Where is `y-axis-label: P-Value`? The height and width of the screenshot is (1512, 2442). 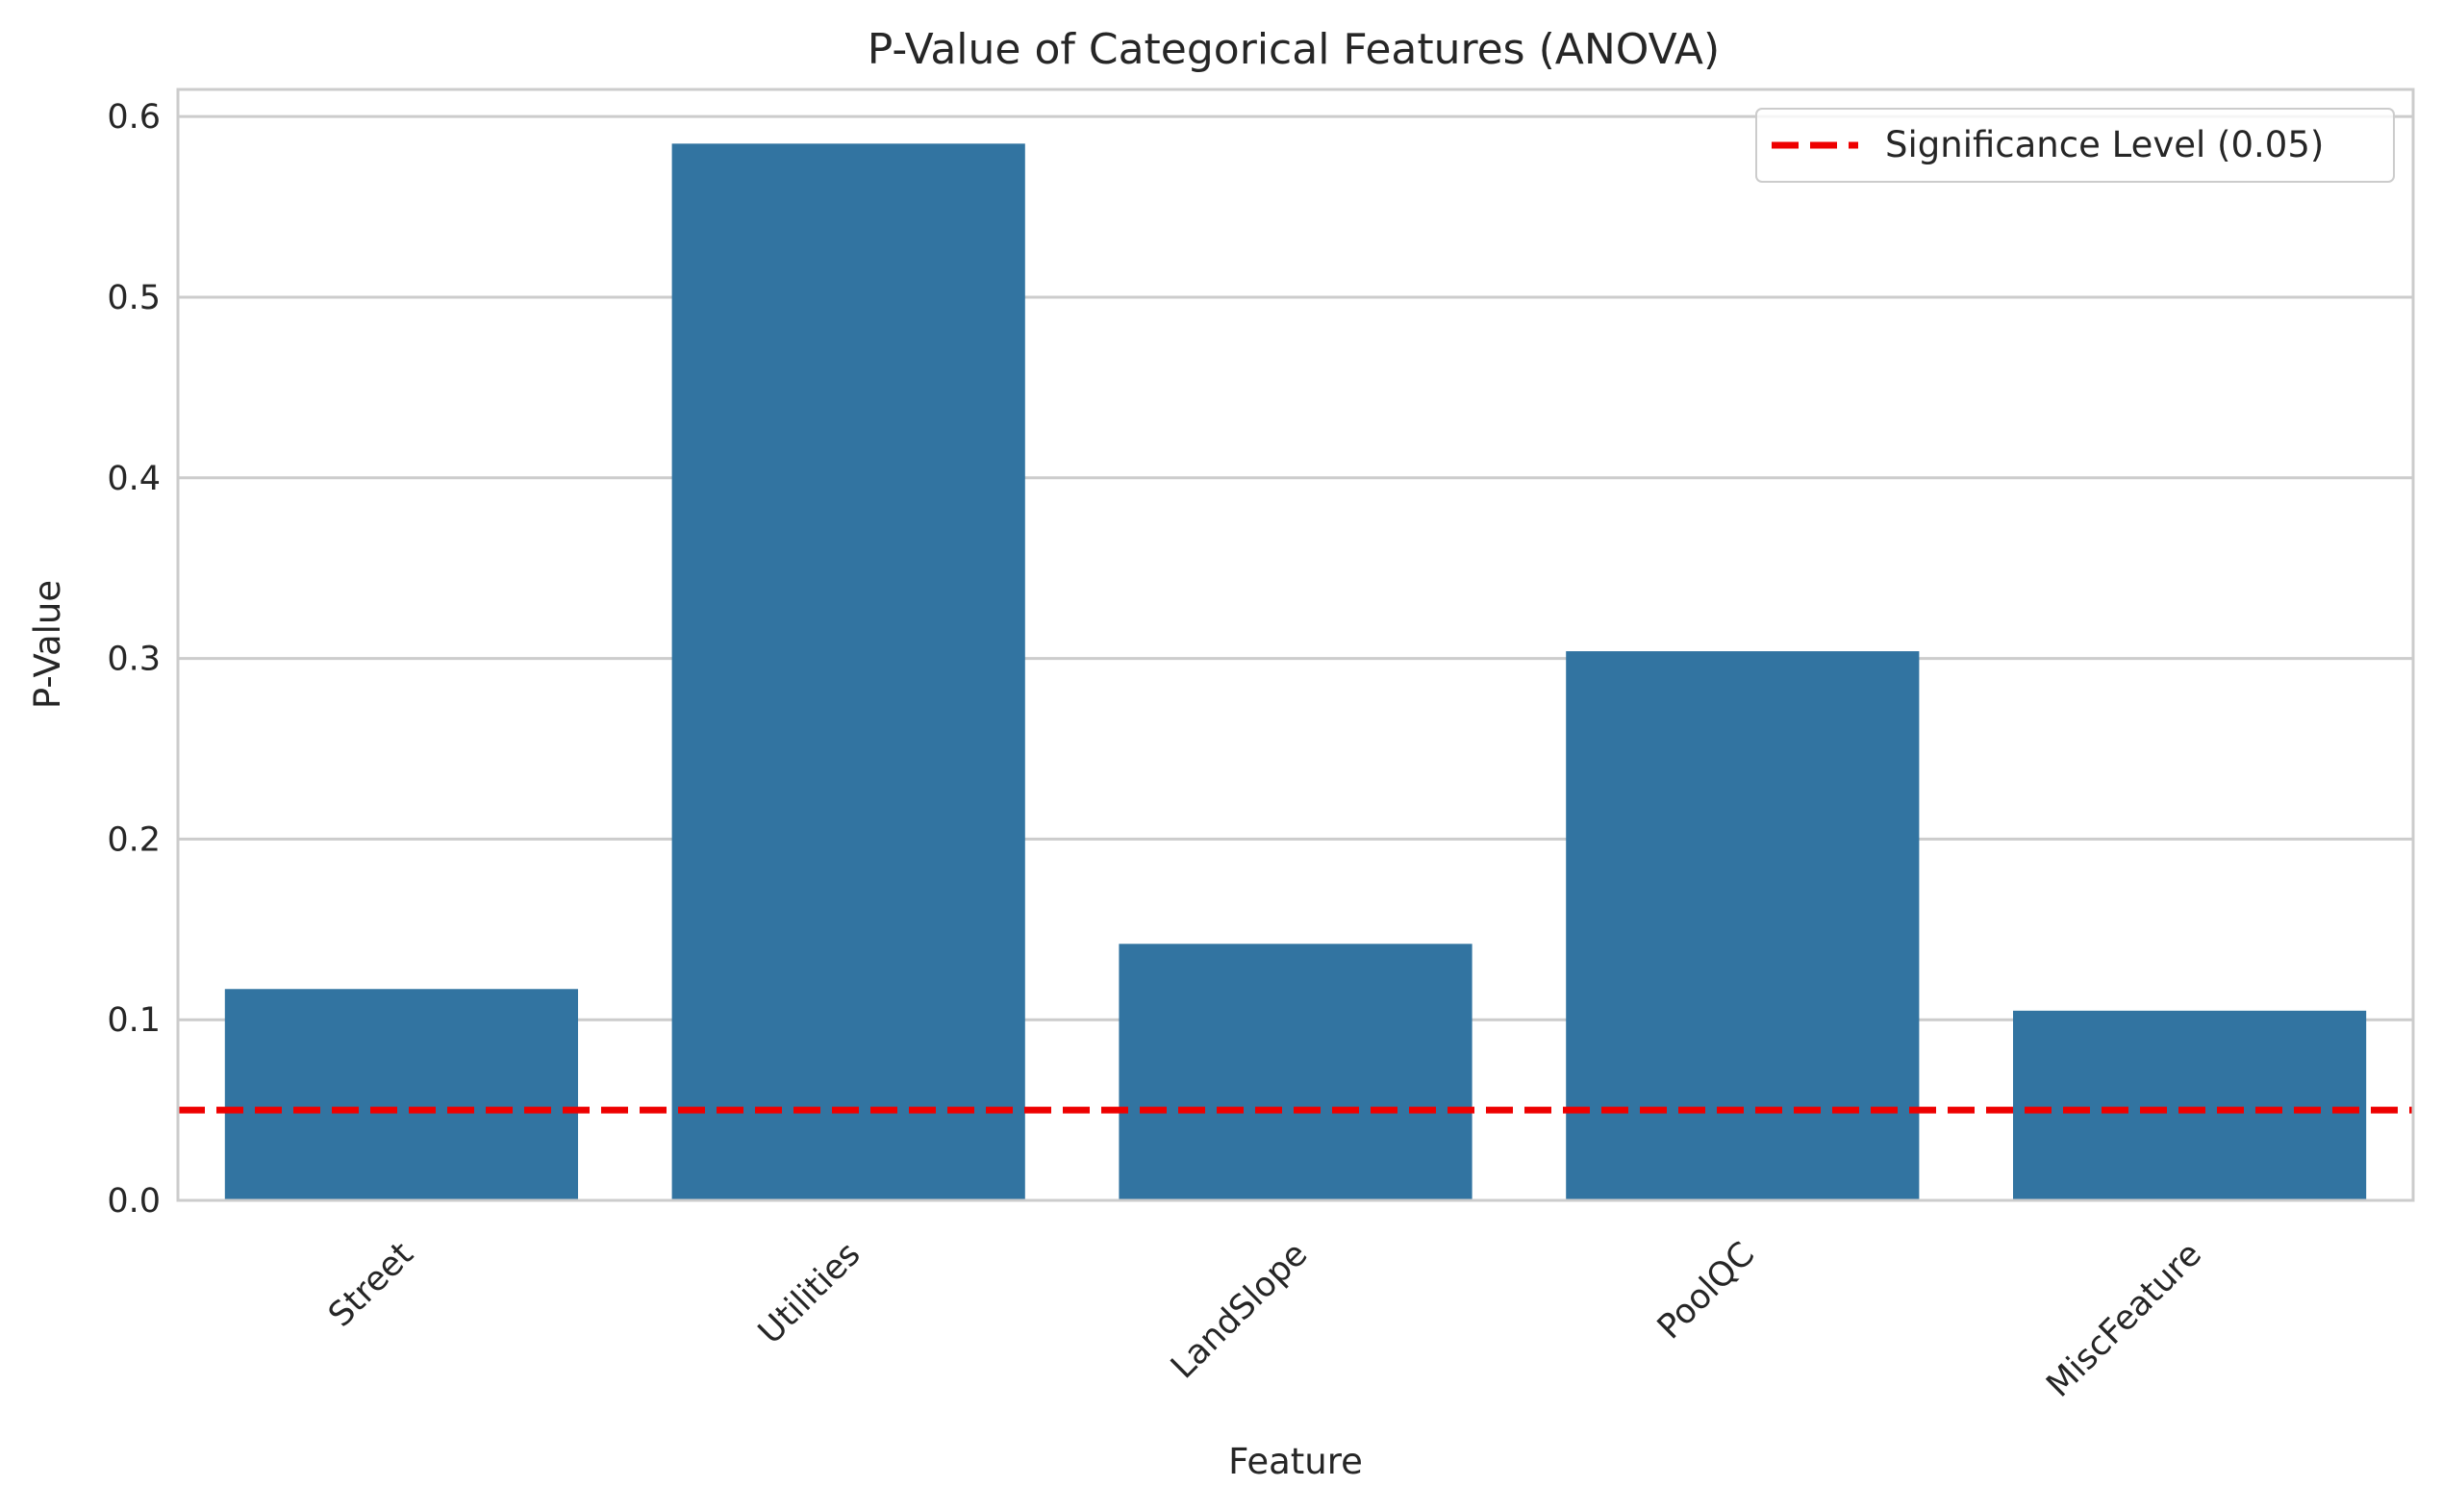 y-axis-label: P-Value is located at coordinates (48, 645).